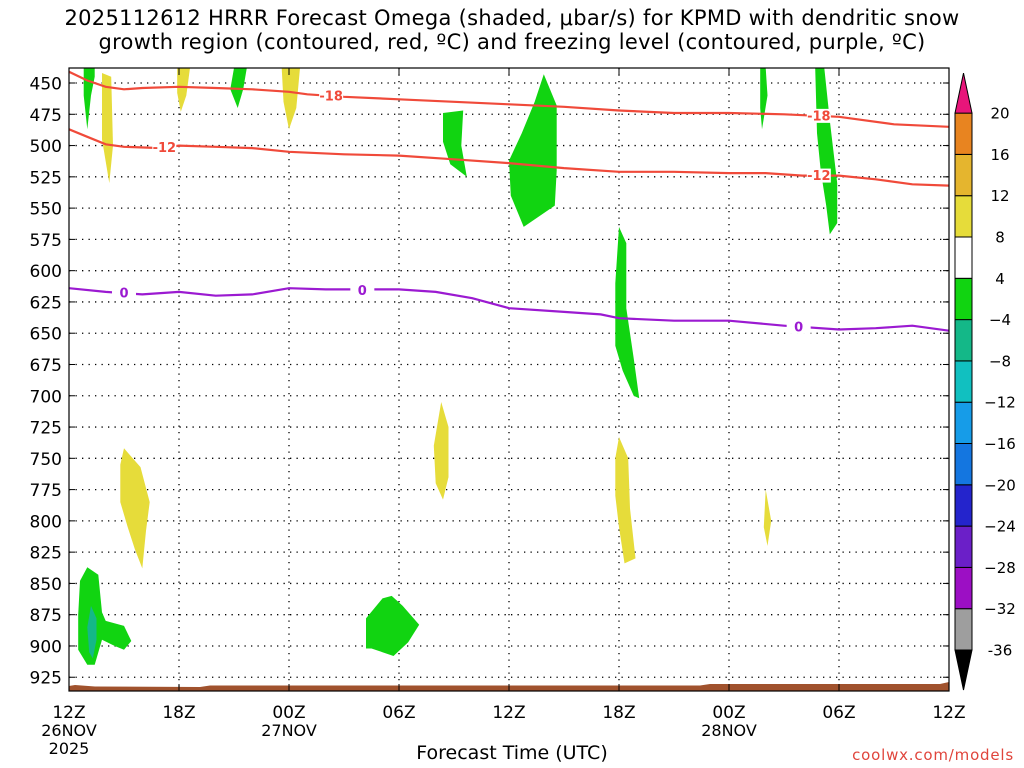 The width and height of the screenshot is (1024, 768). Describe the element at coordinates (1000, 279) in the screenshot. I see `colorbar-label: 4` at that location.